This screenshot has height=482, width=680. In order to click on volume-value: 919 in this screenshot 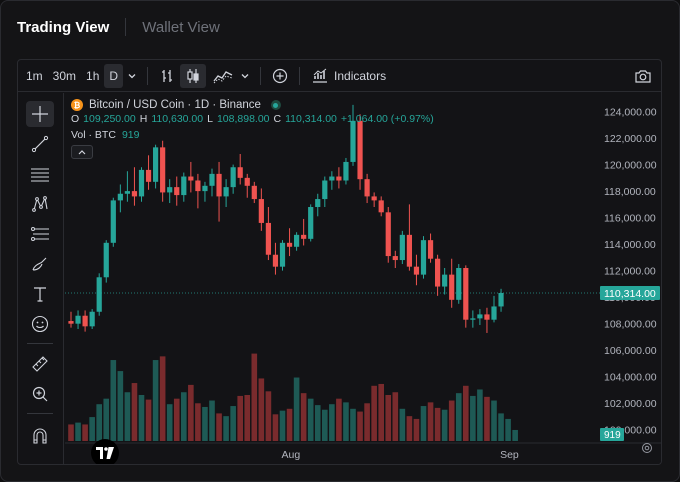, I will do `click(130, 135)`.